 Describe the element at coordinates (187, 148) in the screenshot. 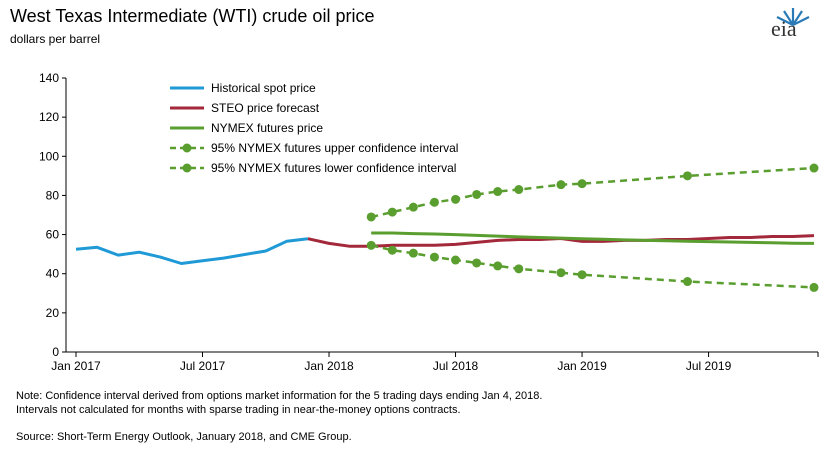

I see `legend-marker-upper` at that location.